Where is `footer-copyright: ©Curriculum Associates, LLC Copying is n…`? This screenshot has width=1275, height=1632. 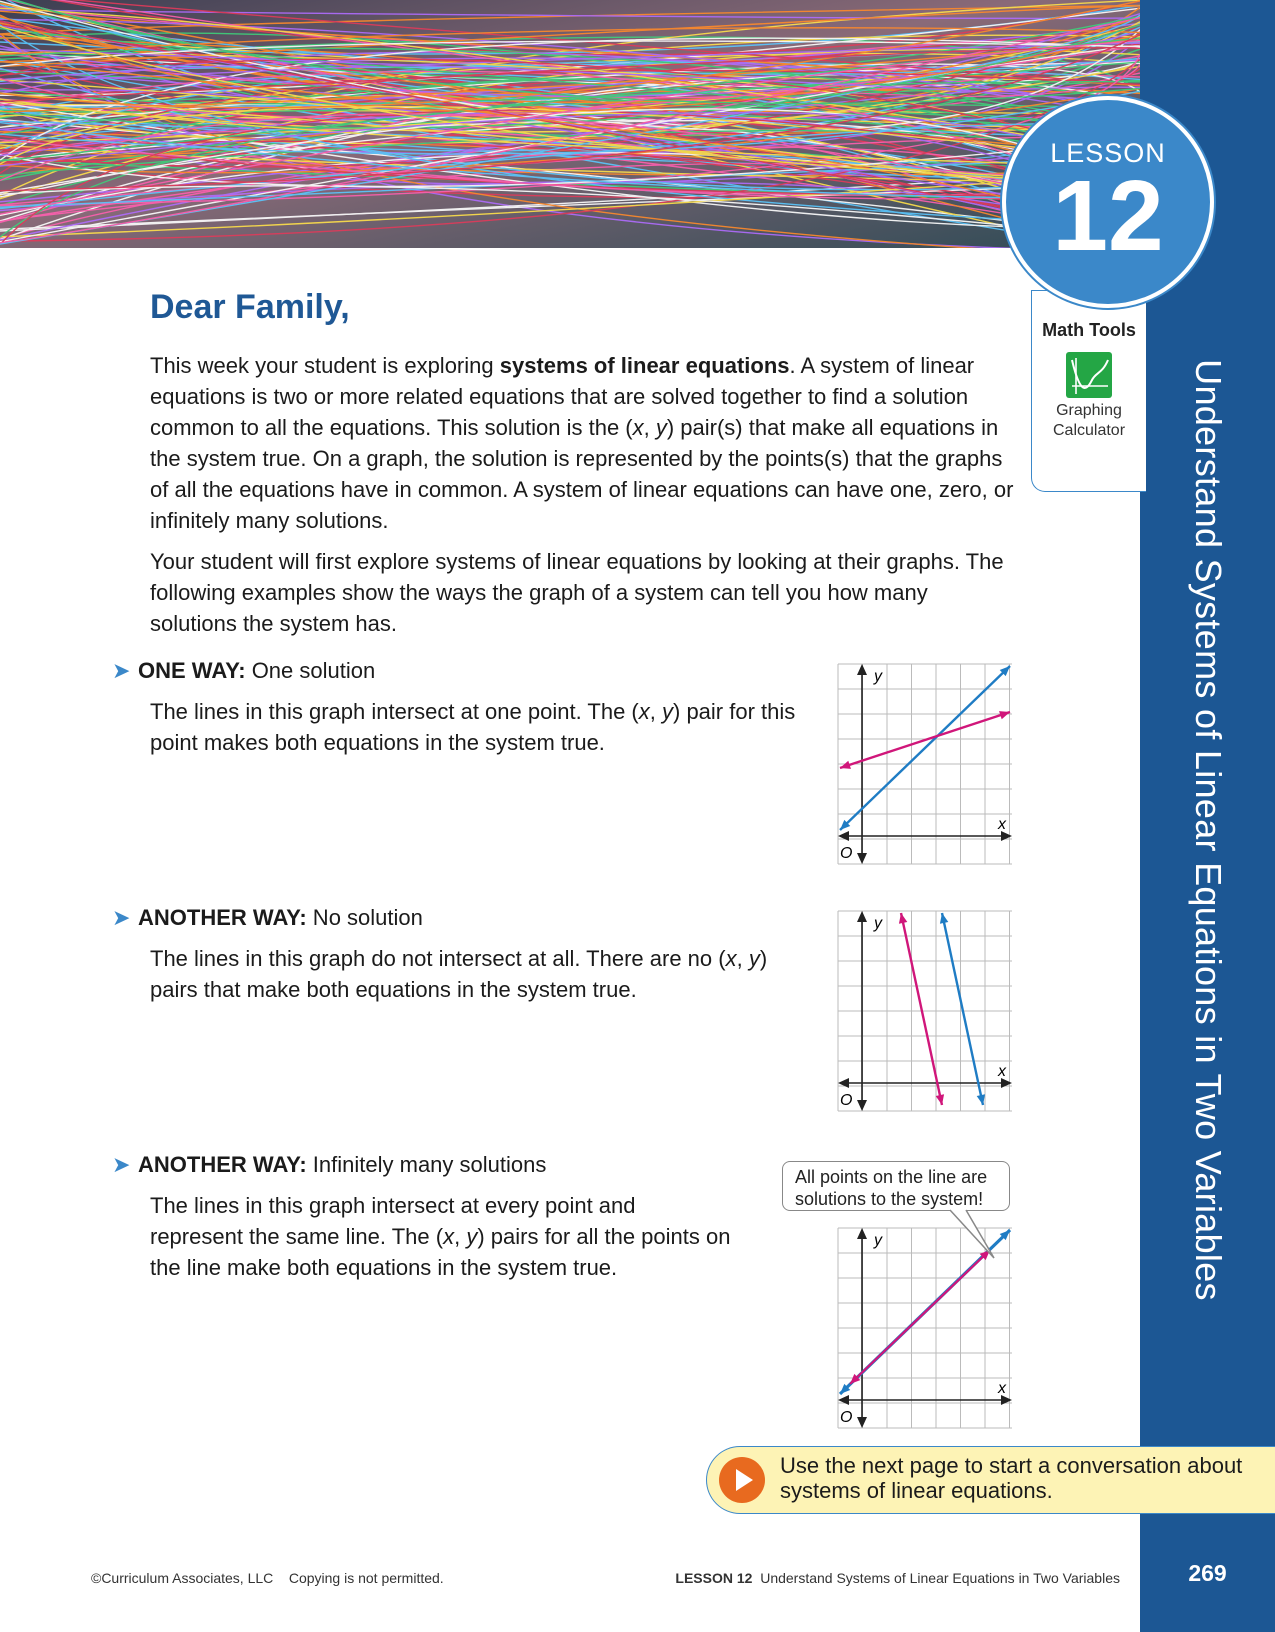
footer-copyright: ©Curriculum Associates, LLC Copying is n… is located at coordinates (267, 1578).